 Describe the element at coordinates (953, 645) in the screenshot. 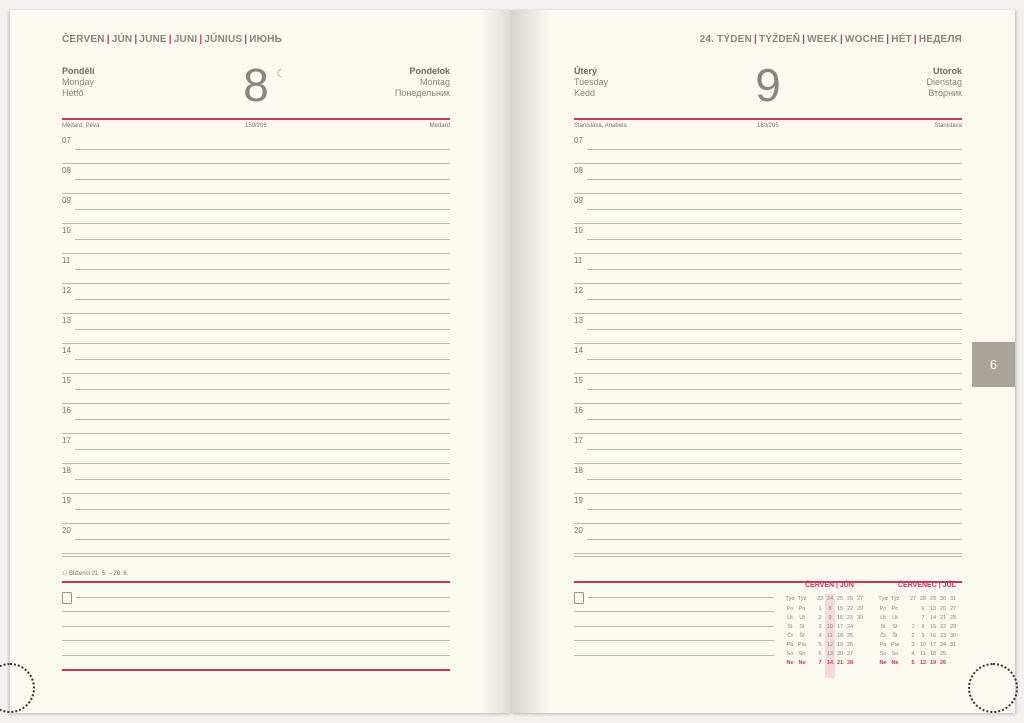

I see `calendar-day: 31` at that location.